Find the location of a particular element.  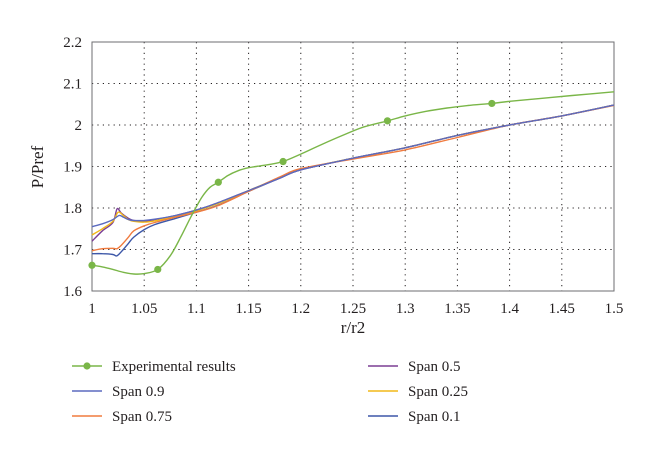

x-tick-label: 1.3 is located at coordinates (405, 309).